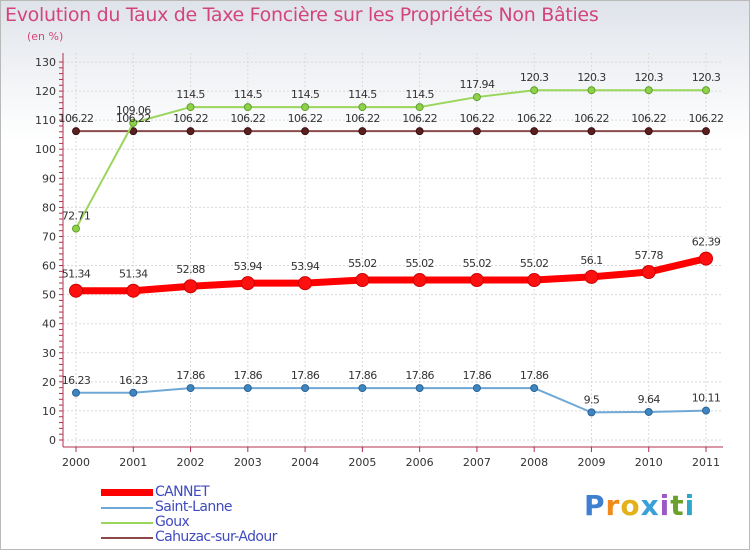  I want to click on y-tick-label: 110, so click(45, 120).